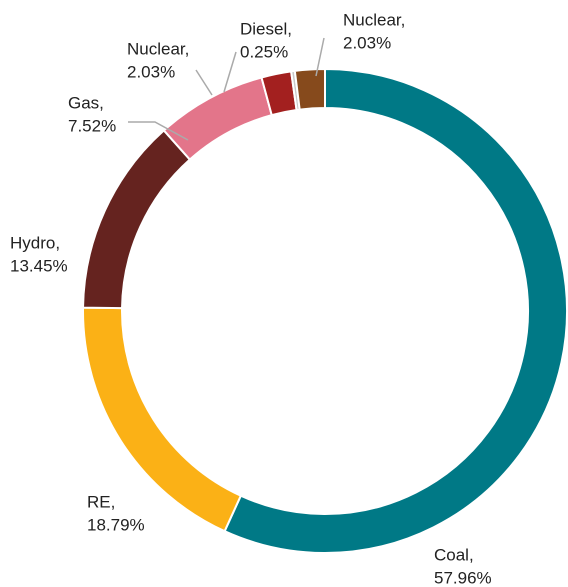 The width and height of the screenshot is (568, 587). What do you see at coordinates (454, 554) in the screenshot?
I see `category-label: Coal,` at bounding box center [454, 554].